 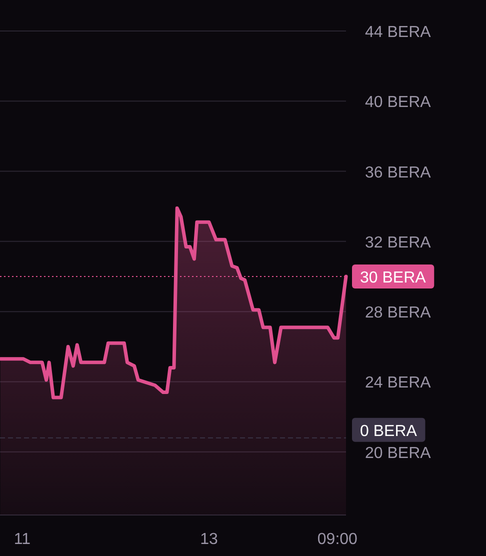 What do you see at coordinates (22, 539) in the screenshot?
I see `x-tick-label: 11` at bounding box center [22, 539].